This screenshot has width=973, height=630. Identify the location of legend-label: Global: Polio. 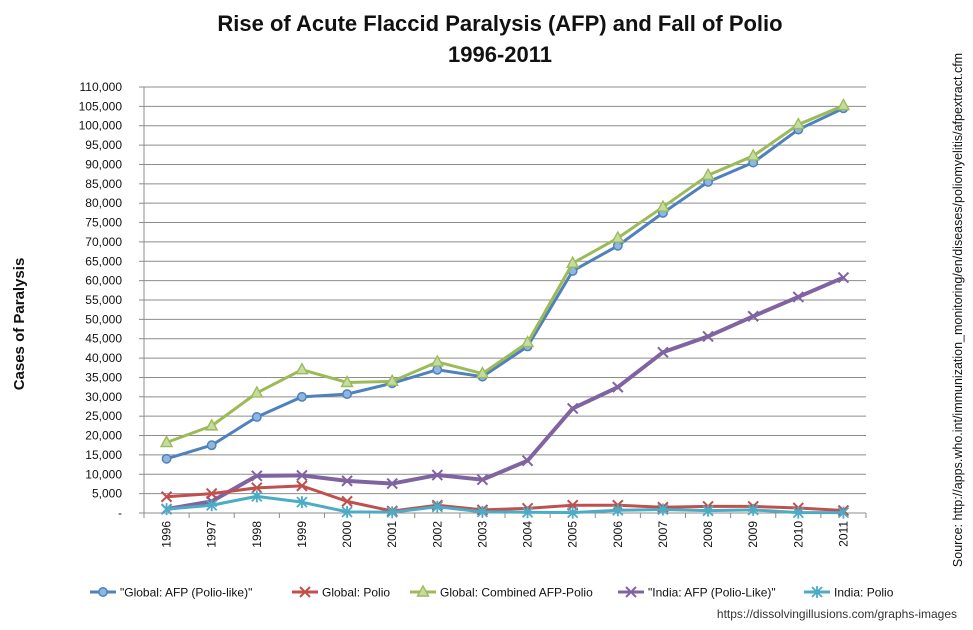
(356, 593).